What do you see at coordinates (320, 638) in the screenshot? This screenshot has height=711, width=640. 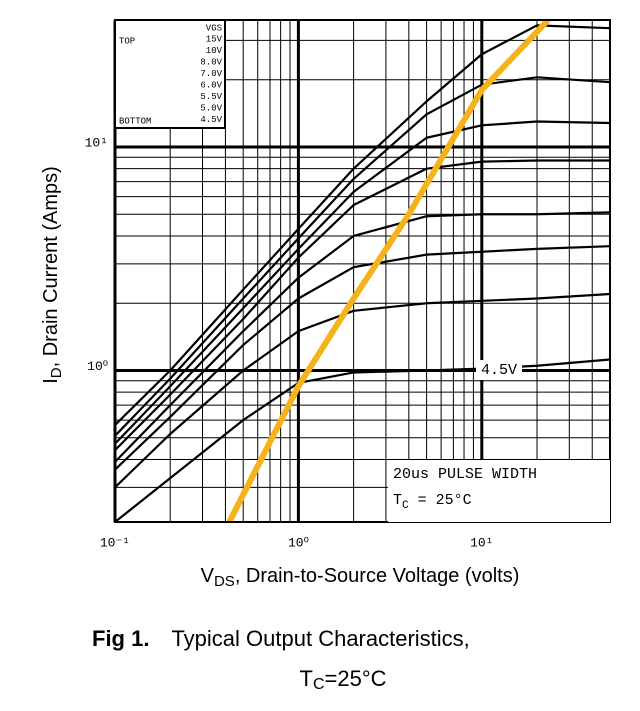 I see `caption-text: Typical Output Characteristics,` at bounding box center [320, 638].